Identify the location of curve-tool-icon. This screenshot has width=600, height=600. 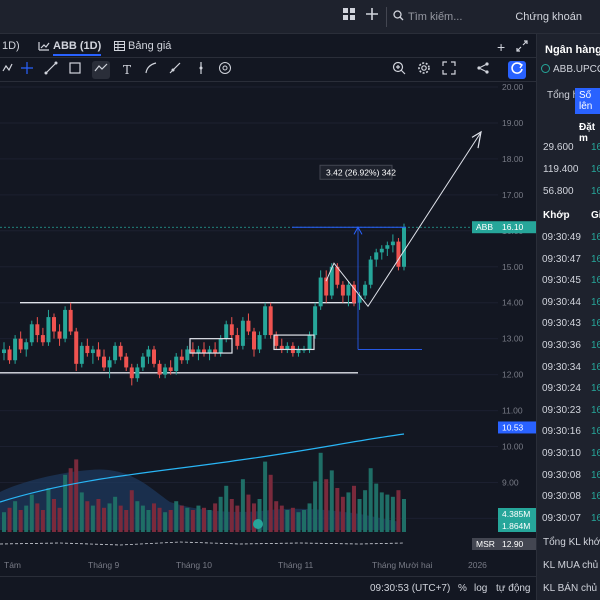
(151, 70).